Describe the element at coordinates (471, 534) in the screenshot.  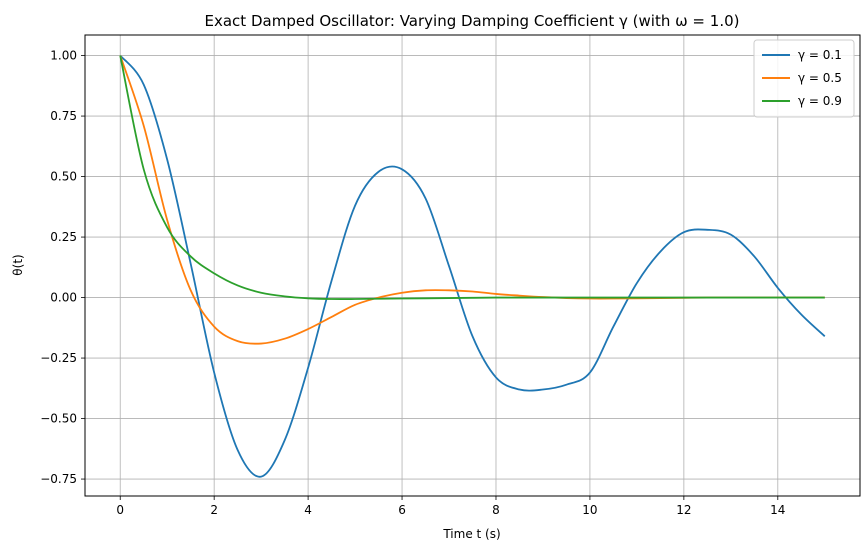
I see `x-axis-title: Time t (s)` at that location.